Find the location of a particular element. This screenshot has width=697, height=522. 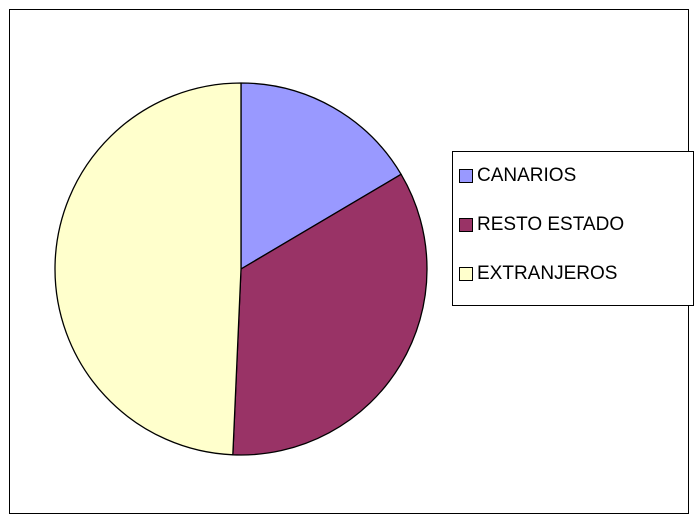

legend-label-canarios: CANARIOS is located at coordinates (527, 175).